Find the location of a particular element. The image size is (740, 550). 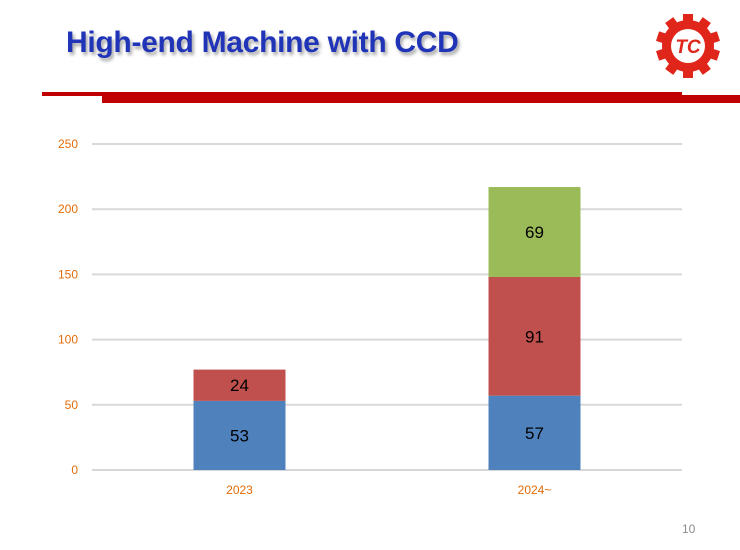

gear-logo-icon: TC is located at coordinates (688, 46).